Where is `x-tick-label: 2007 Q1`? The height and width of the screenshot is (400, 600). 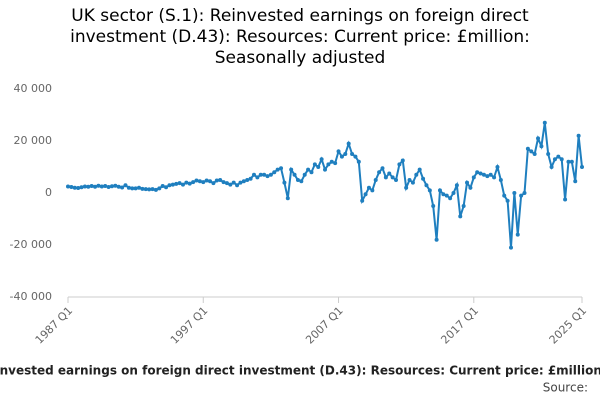
x-tick-label: 2007 Q1 is located at coordinates (324, 325).